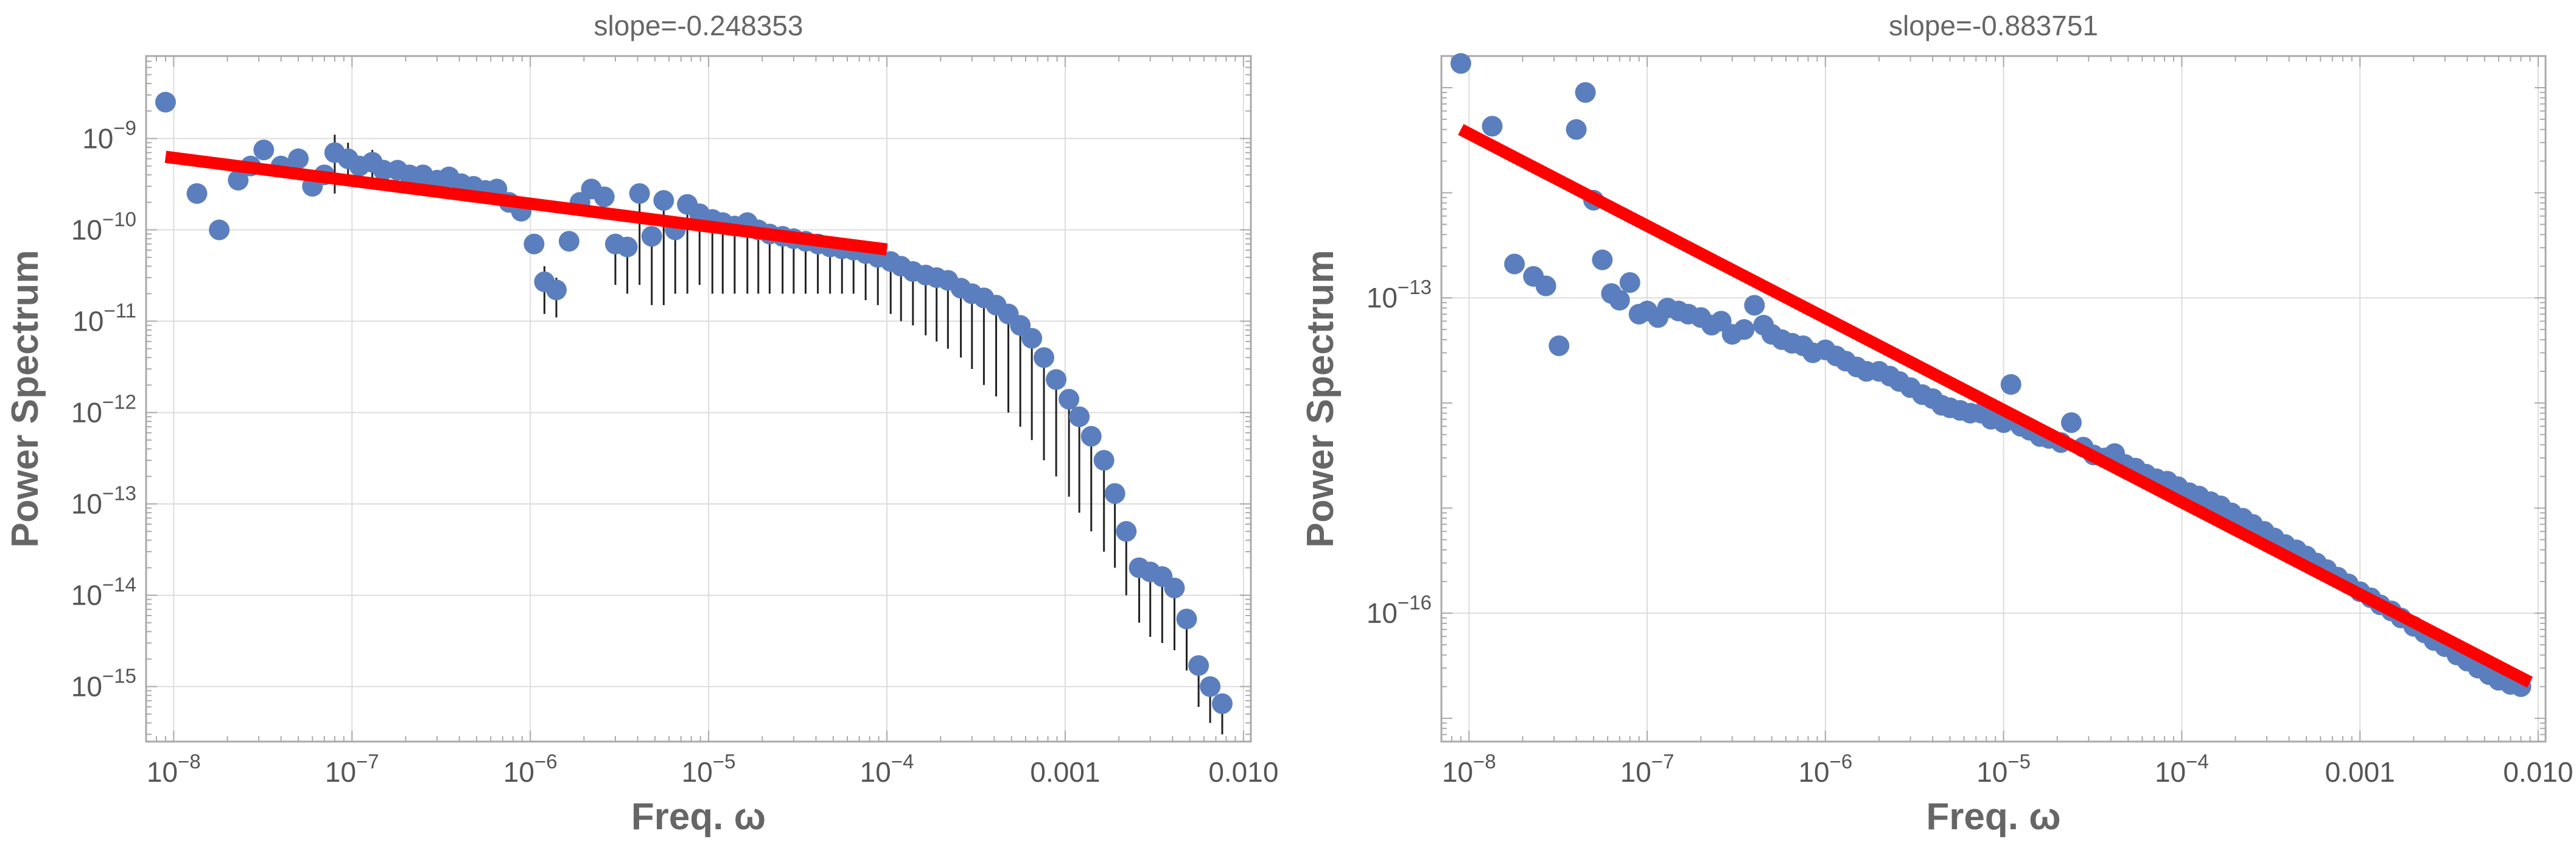 The image size is (2576, 853). Describe the element at coordinates (103, 227) in the screenshot. I see `y-tick-label: 10−10` at that location.